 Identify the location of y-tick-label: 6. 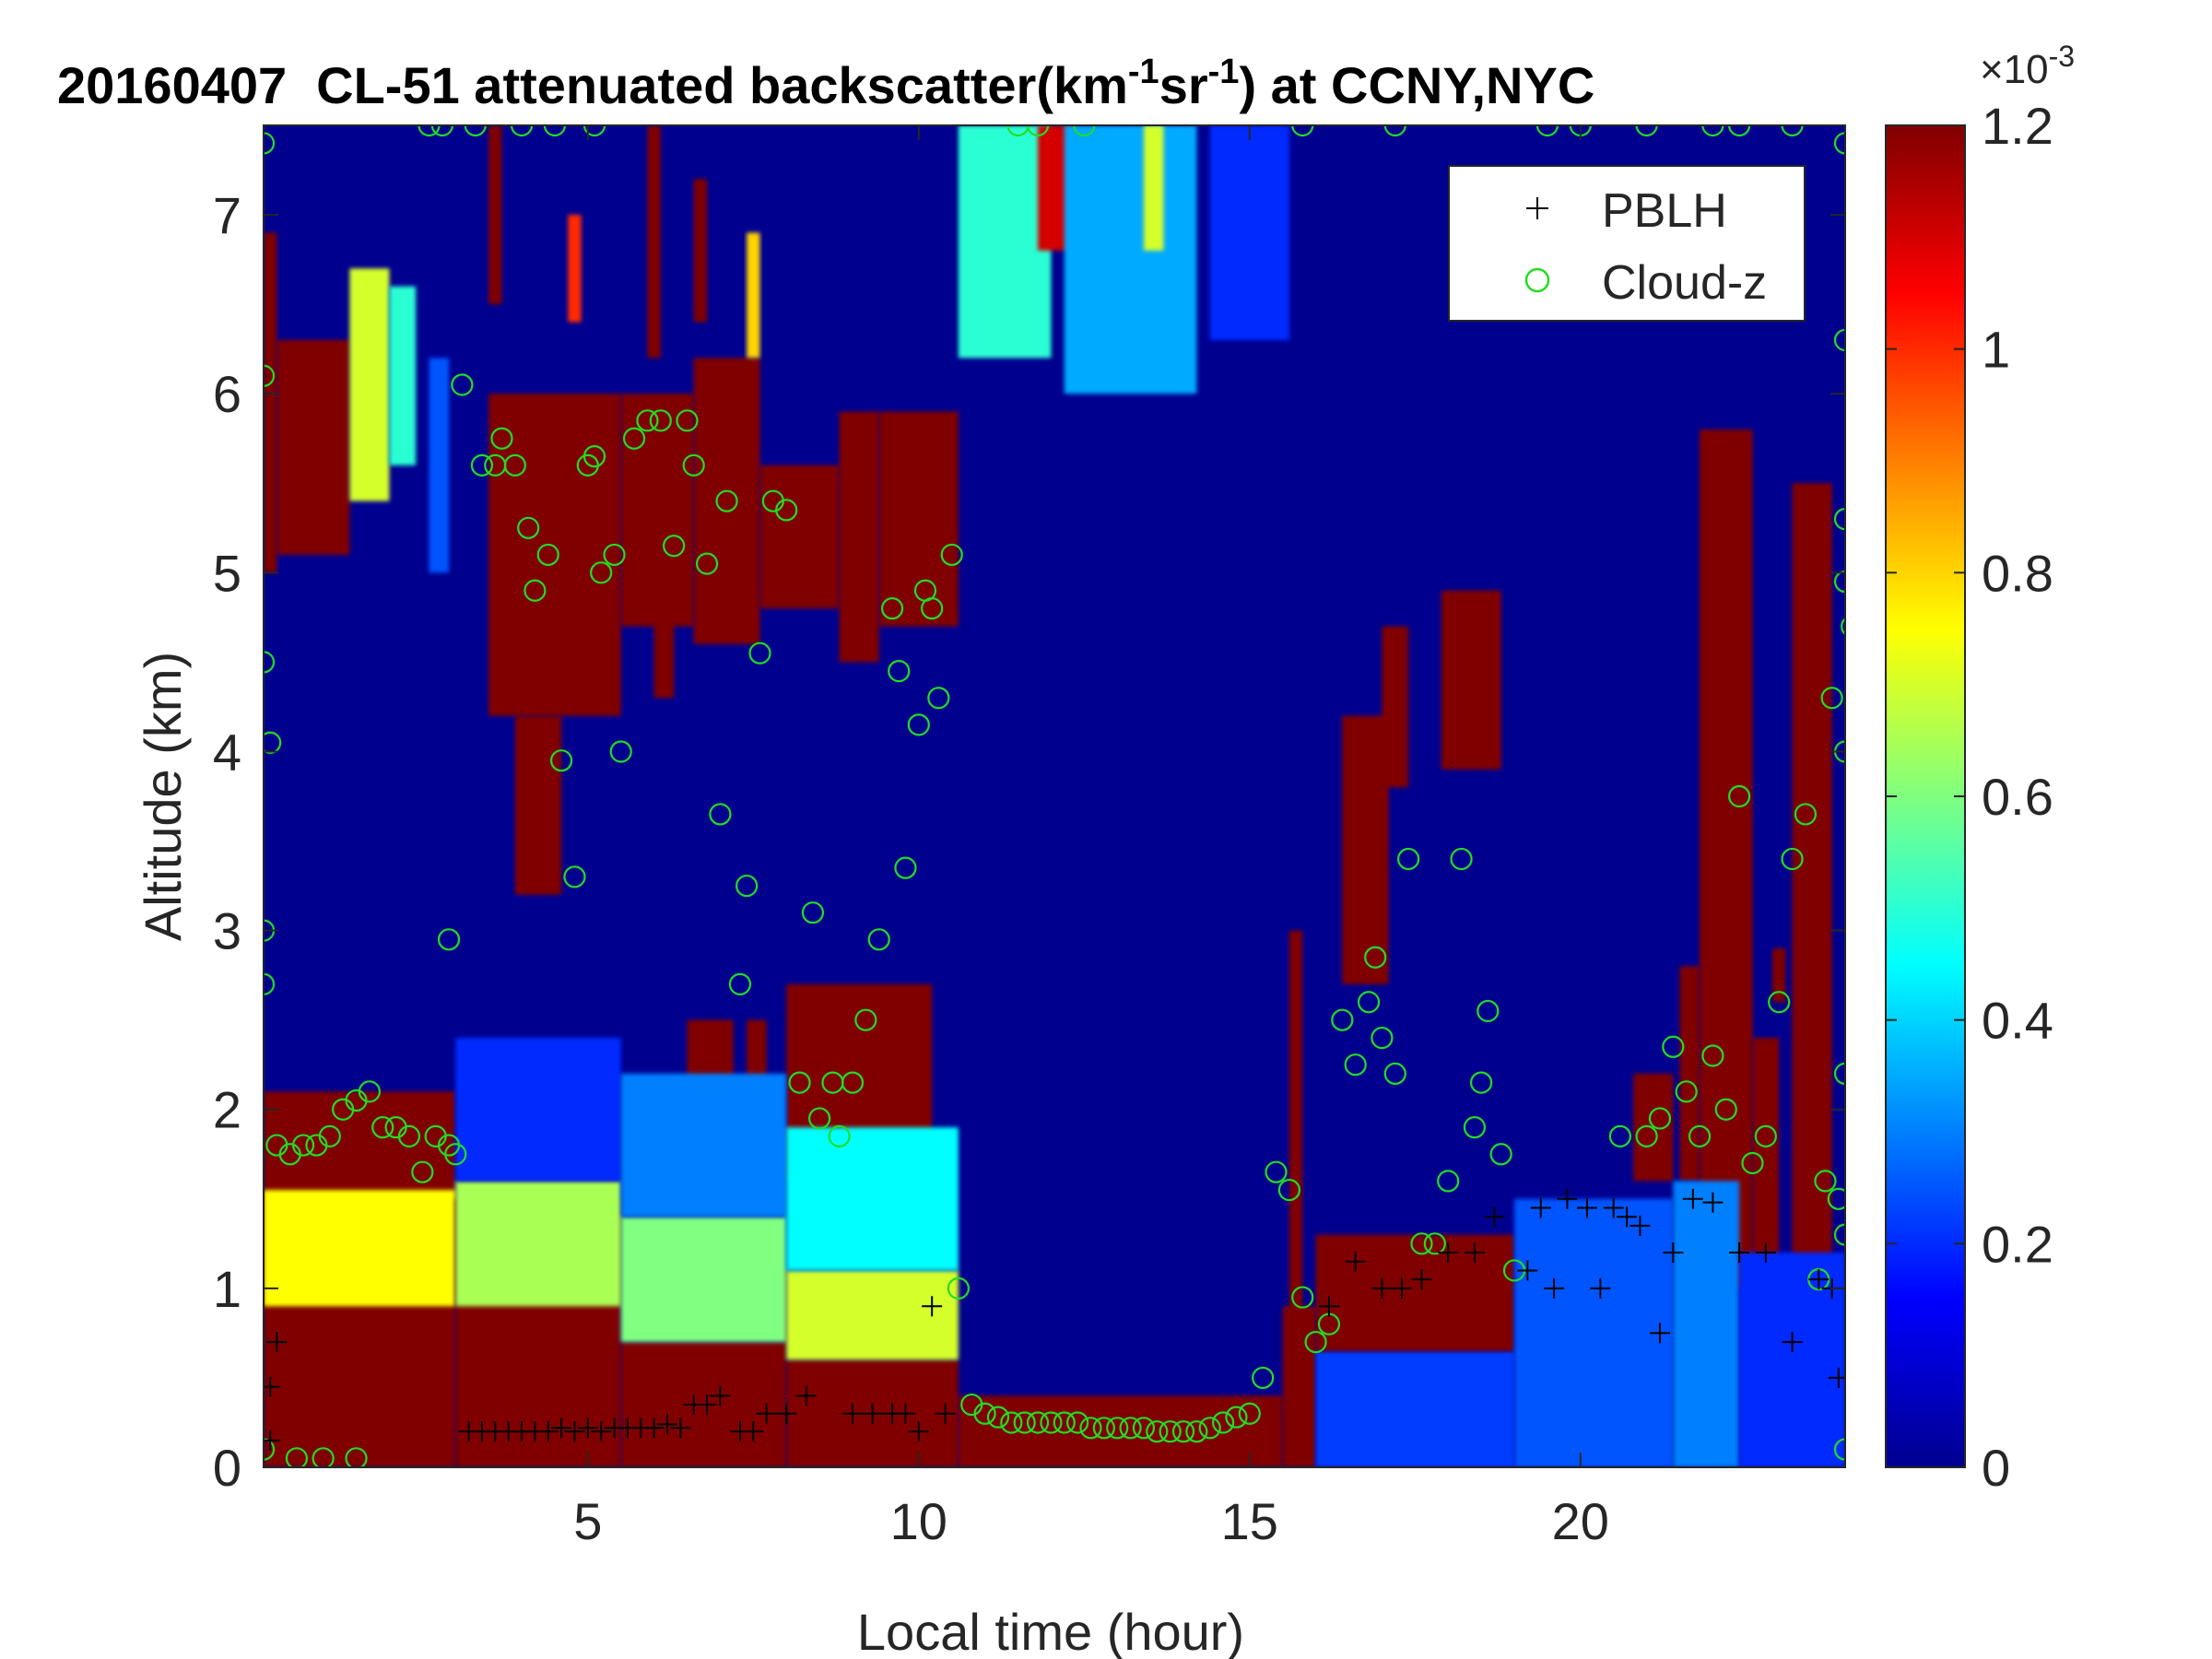
(227, 394).